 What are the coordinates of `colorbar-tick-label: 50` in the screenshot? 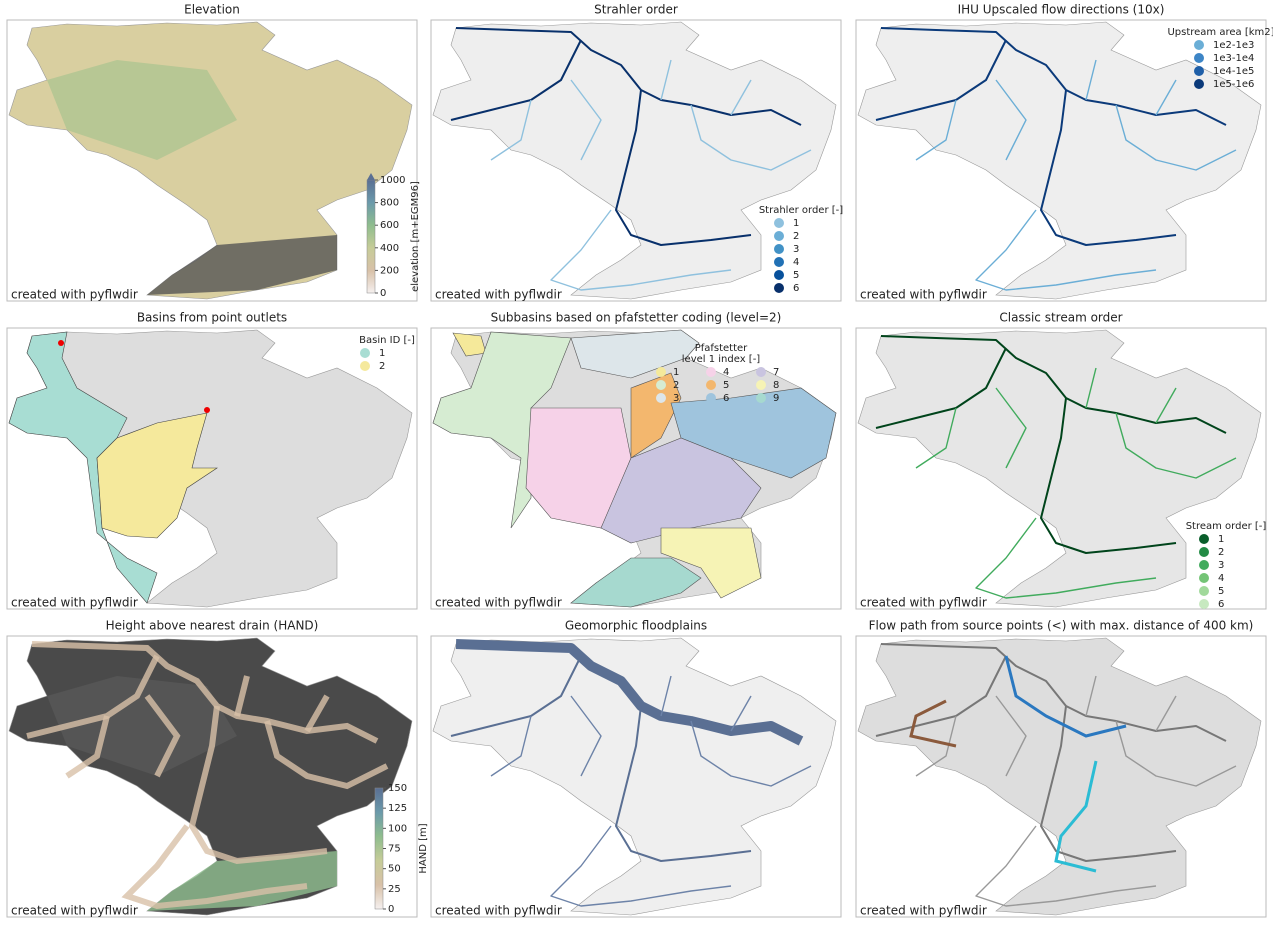 It's located at (394, 869).